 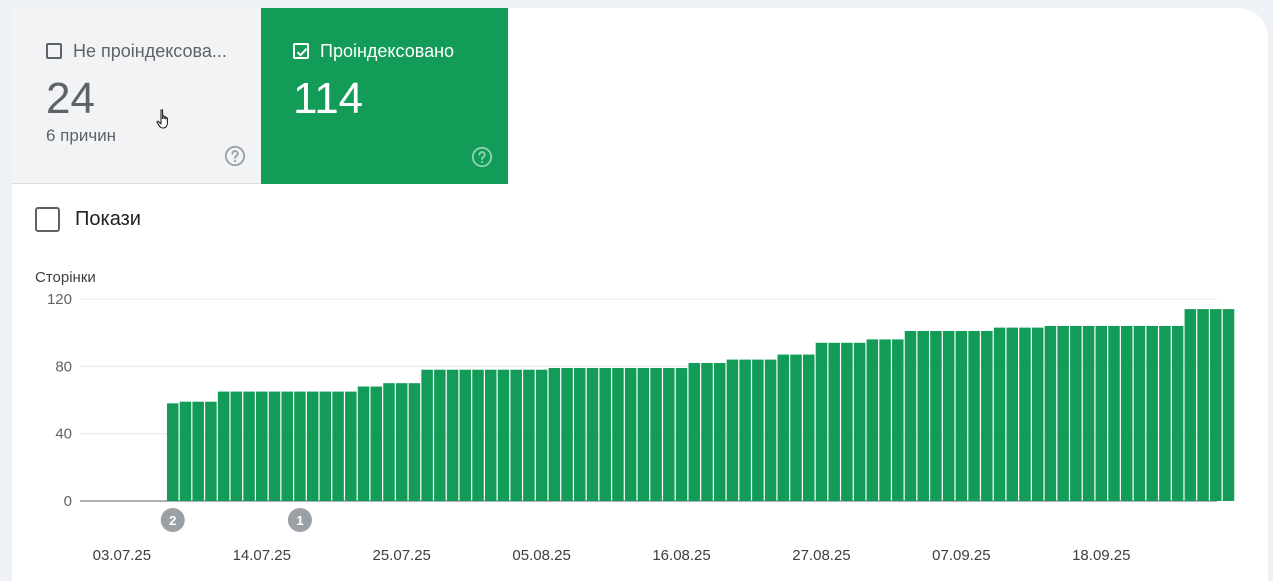 I want to click on hand-cursor-icon, so click(x=162, y=119).